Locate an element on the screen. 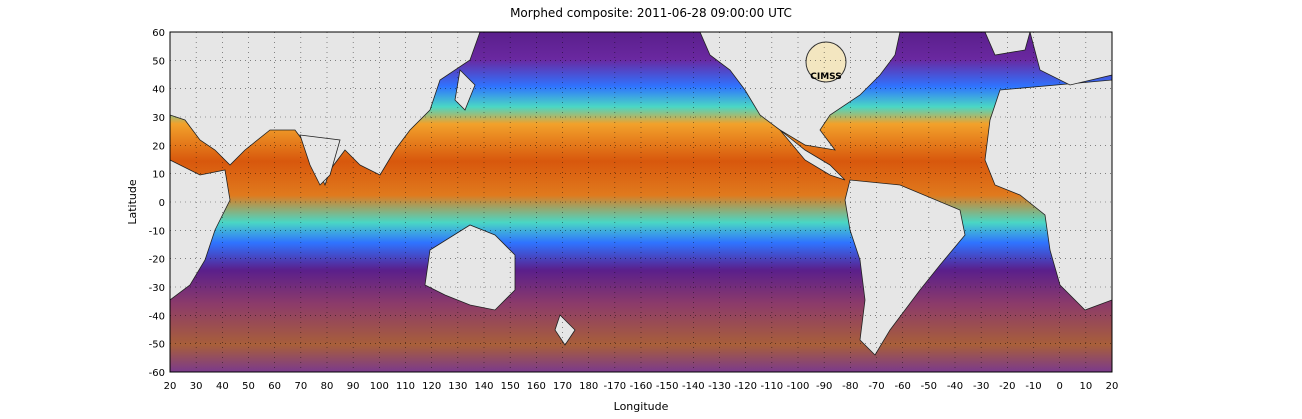  y-tick-label: -30 is located at coordinates (157, 288).